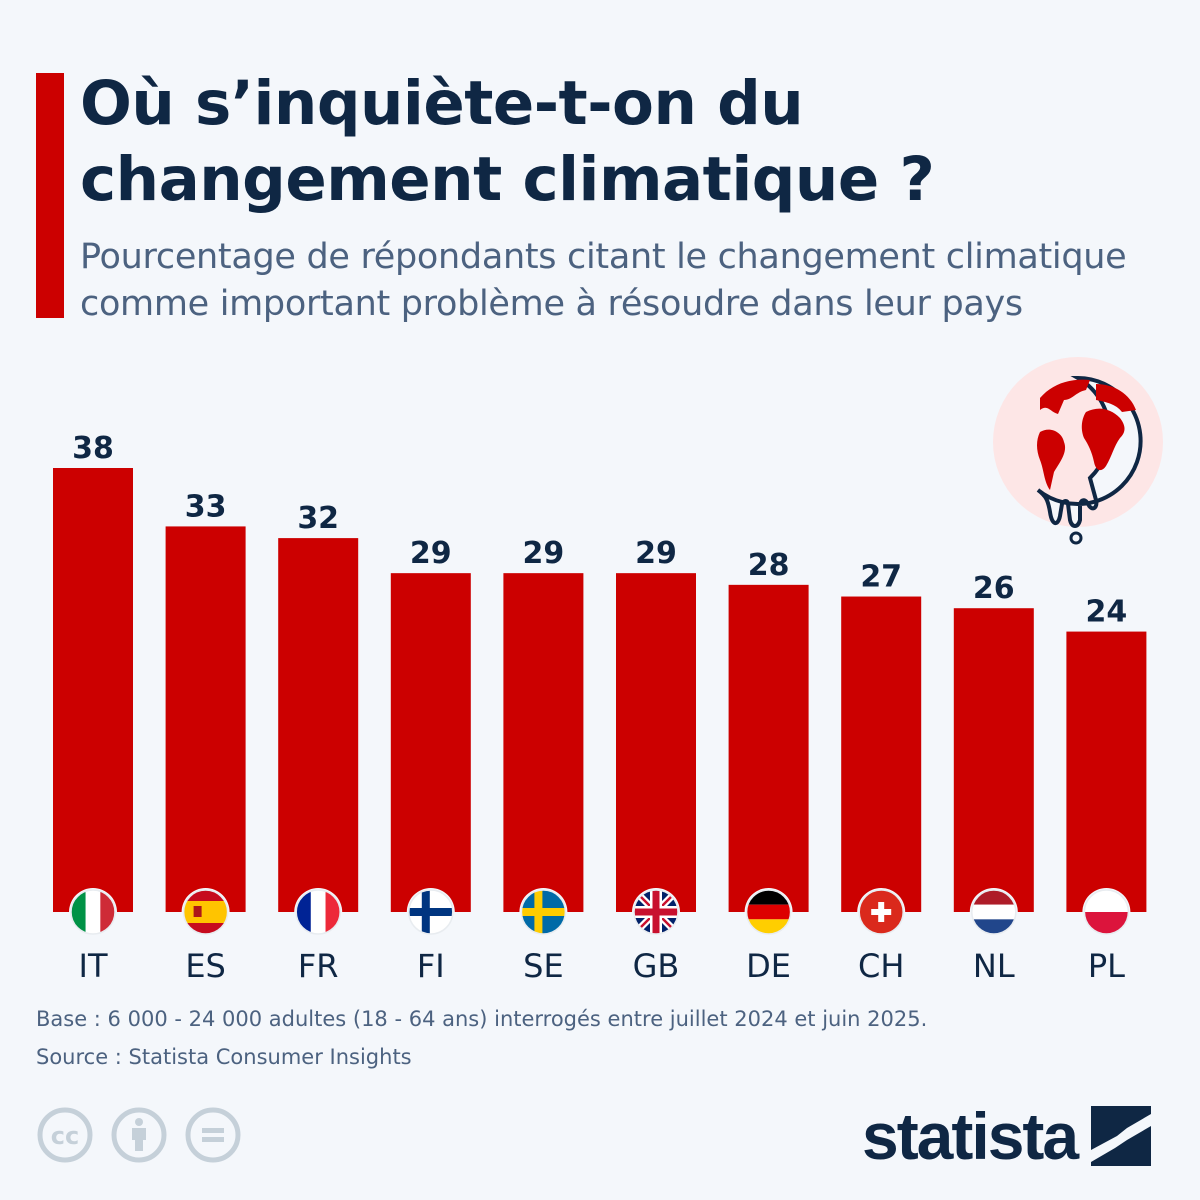 This screenshot has width=1200, height=1200. What do you see at coordinates (543, 912) in the screenshot?
I see `flag-sweden-icon` at bounding box center [543, 912].